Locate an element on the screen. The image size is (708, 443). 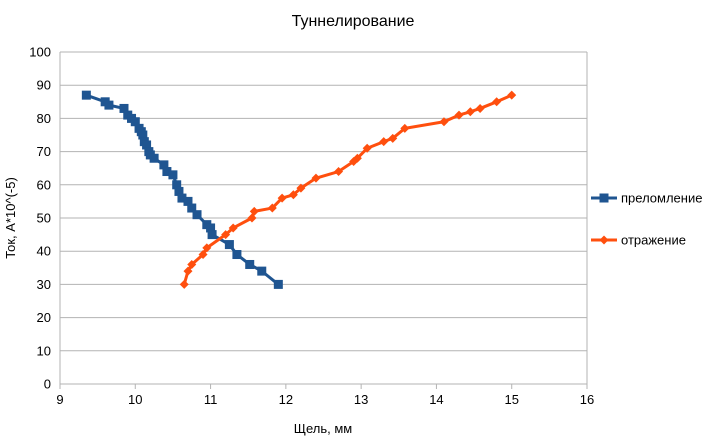
legend-item: отражение is located at coordinates (638, 240).